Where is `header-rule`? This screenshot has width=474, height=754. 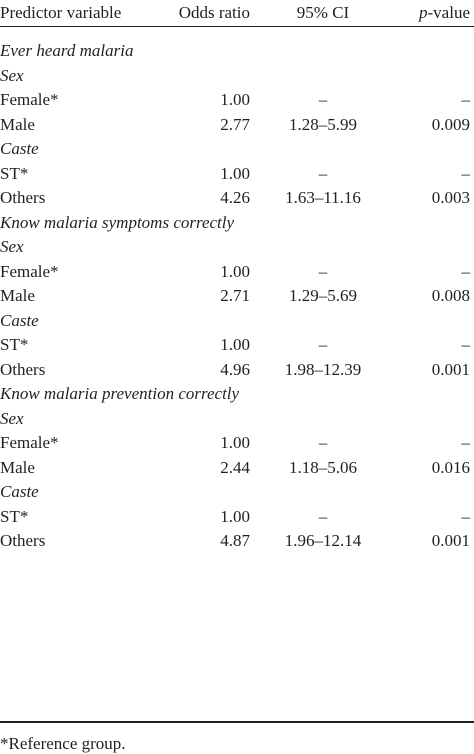 header-rule is located at coordinates (237, 26).